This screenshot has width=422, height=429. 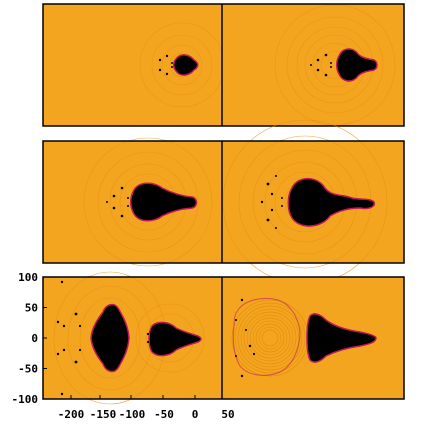 I want to click on x-tick-label: 50, so click(x=227, y=414).